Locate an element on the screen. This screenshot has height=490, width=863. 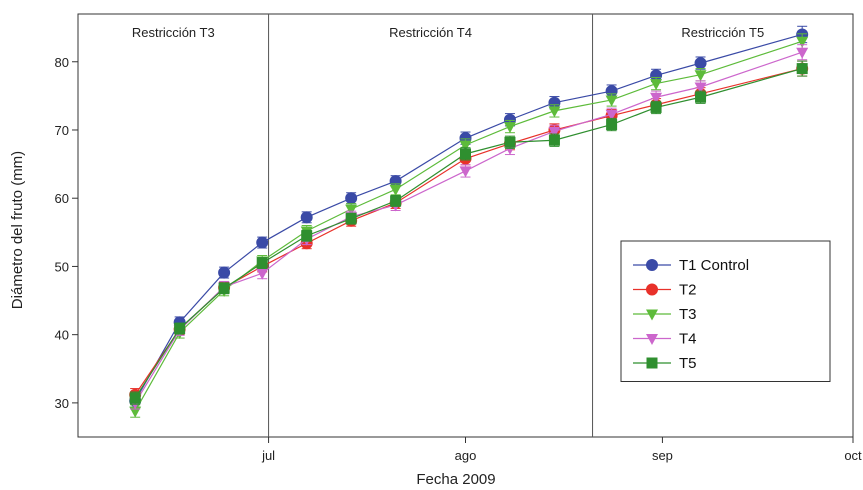
x-tick-label: ago is located at coordinates (466, 455).